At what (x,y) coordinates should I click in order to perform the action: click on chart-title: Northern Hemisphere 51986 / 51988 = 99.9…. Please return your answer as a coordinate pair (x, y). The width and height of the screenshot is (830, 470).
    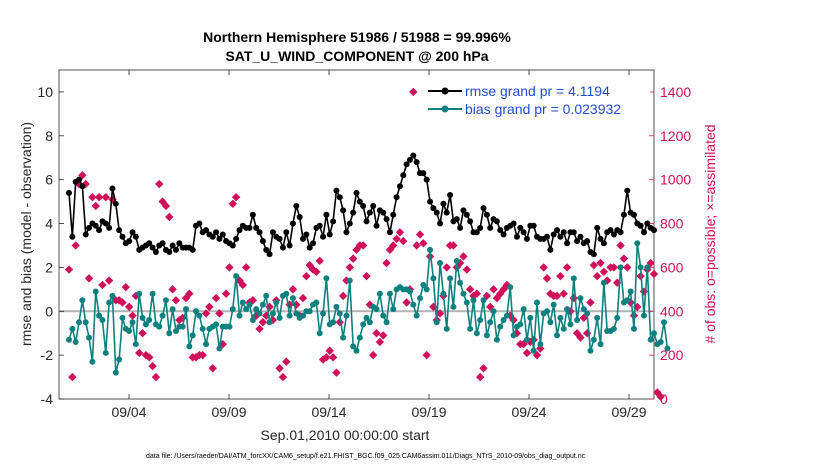
    Looking at the image, I should click on (357, 37).